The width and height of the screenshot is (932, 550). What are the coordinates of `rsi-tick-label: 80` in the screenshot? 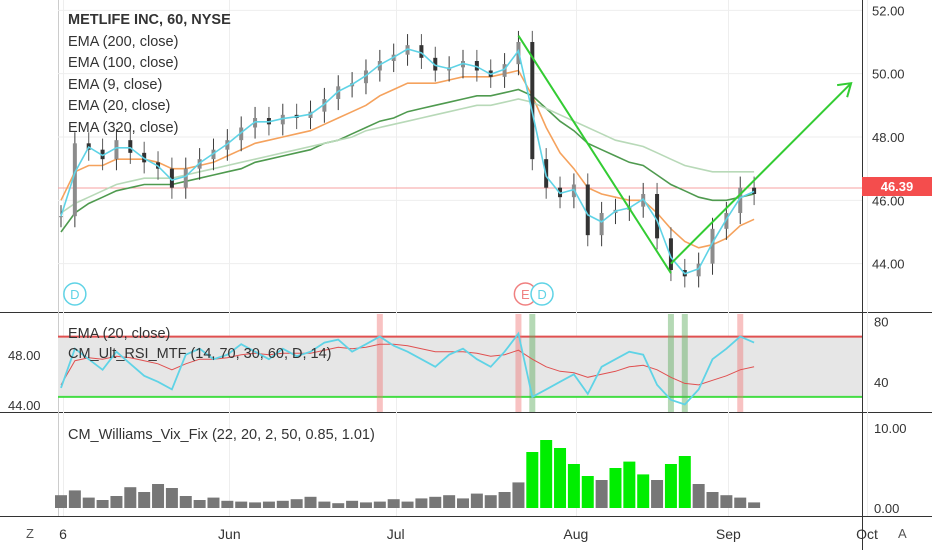 It's located at (881, 322).